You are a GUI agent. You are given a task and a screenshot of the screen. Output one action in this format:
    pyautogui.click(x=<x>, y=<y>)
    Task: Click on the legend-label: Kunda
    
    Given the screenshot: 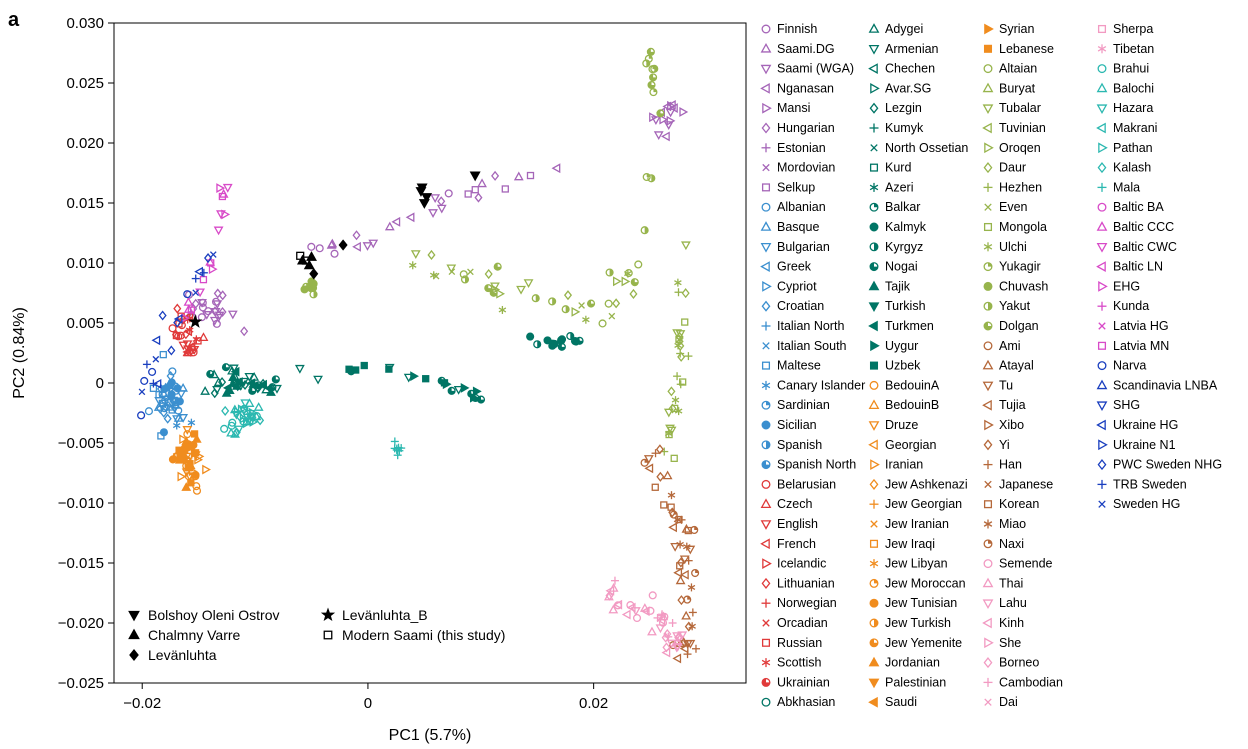 What is the action you would take?
    pyautogui.click(x=1131, y=306)
    